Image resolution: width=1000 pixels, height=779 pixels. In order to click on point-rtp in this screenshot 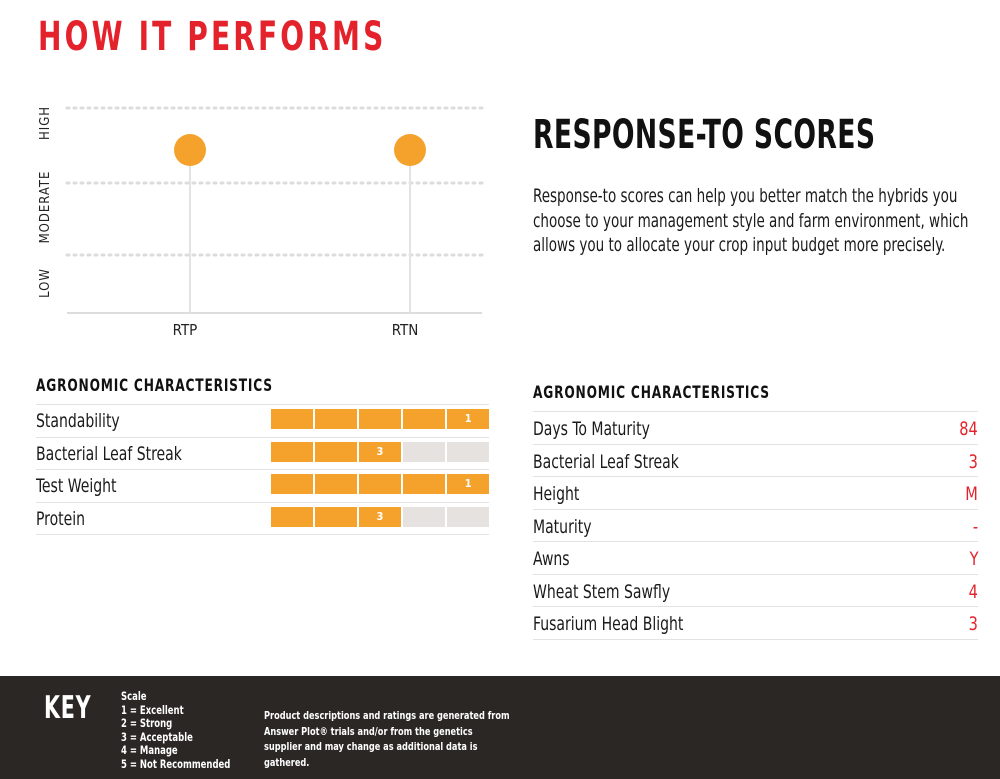, I will do `click(190, 150)`.